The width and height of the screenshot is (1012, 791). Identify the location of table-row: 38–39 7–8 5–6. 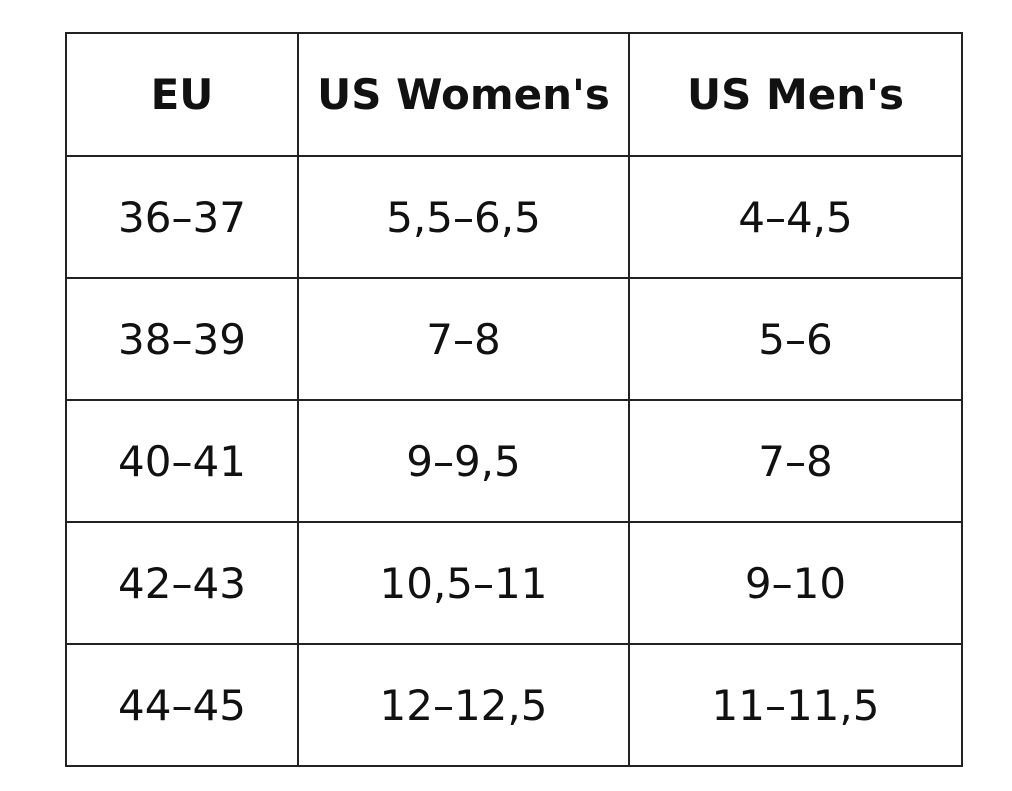
(514, 339).